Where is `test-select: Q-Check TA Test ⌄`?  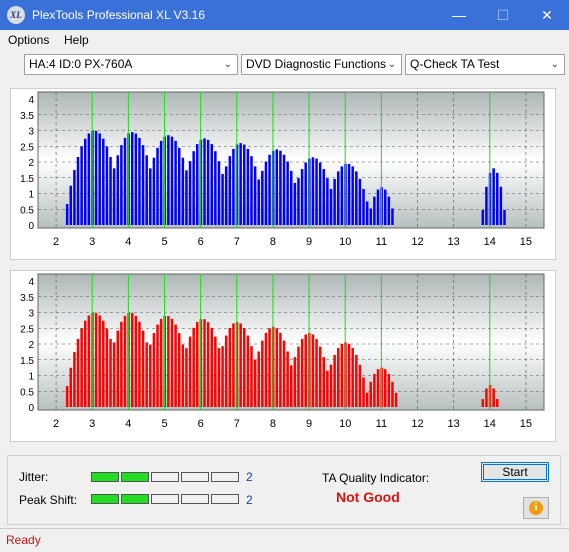 test-select: Q-Check TA Test ⌄ is located at coordinates (485, 64).